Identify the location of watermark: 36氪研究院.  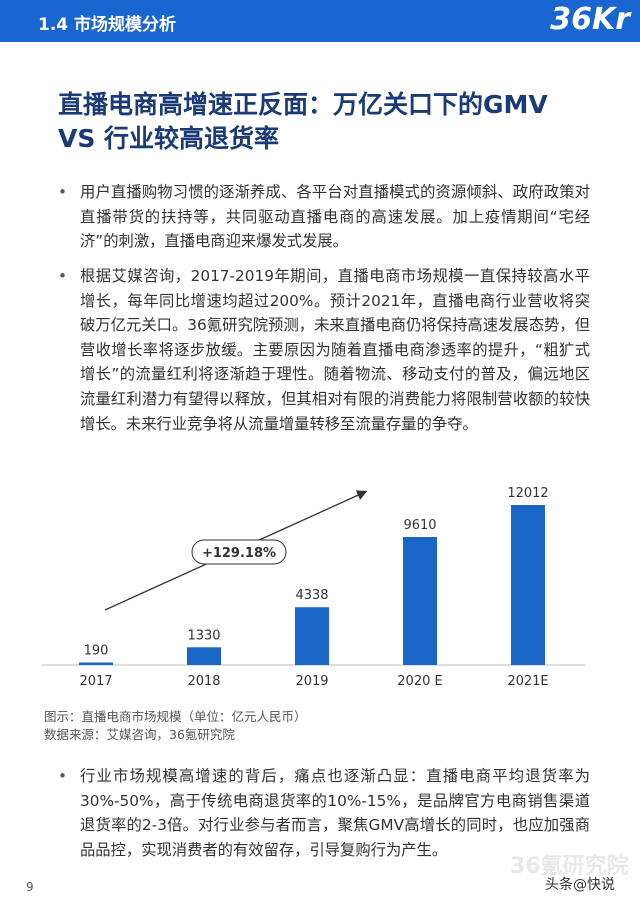
(569, 866).